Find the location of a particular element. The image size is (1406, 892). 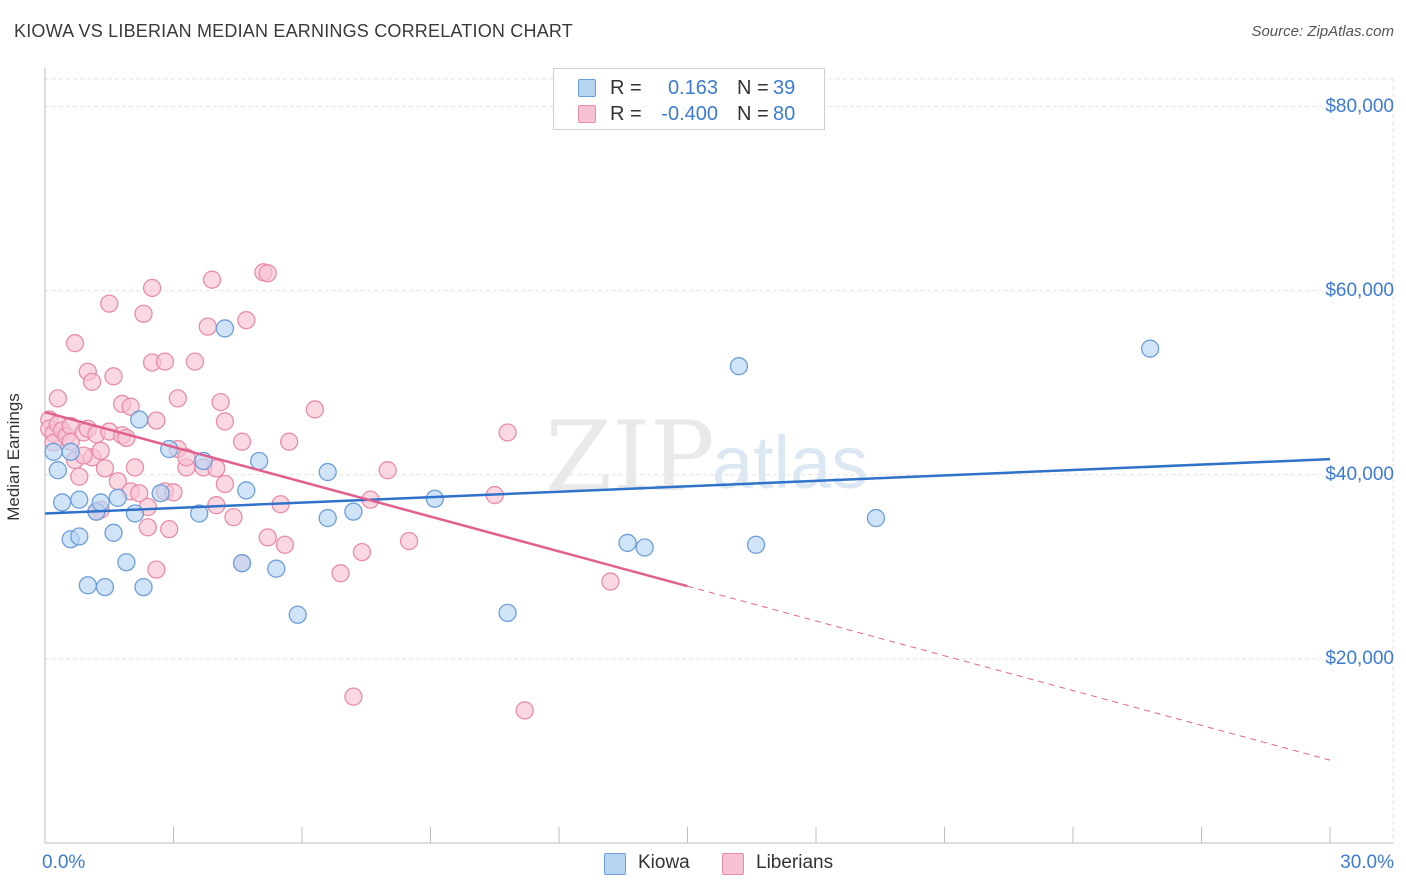

liberian-trend-line-extension is located at coordinates (1009, 673).